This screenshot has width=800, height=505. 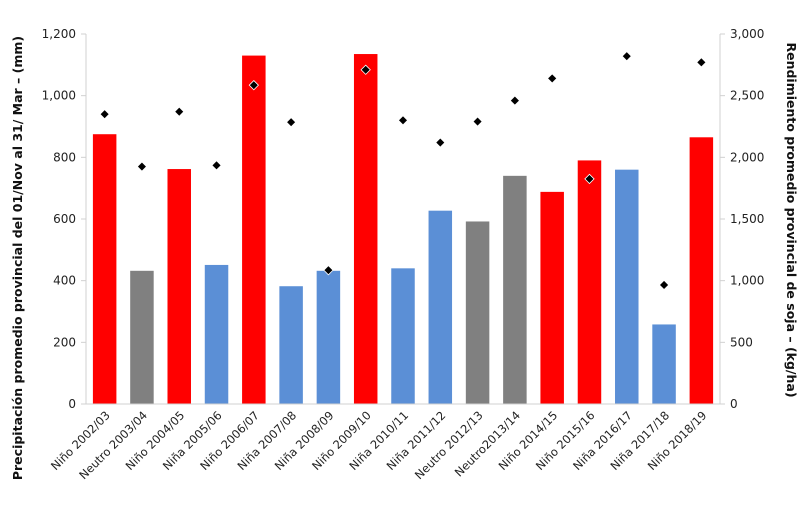 I want to click on y-tick-label-1: 200, so click(x=64, y=342).